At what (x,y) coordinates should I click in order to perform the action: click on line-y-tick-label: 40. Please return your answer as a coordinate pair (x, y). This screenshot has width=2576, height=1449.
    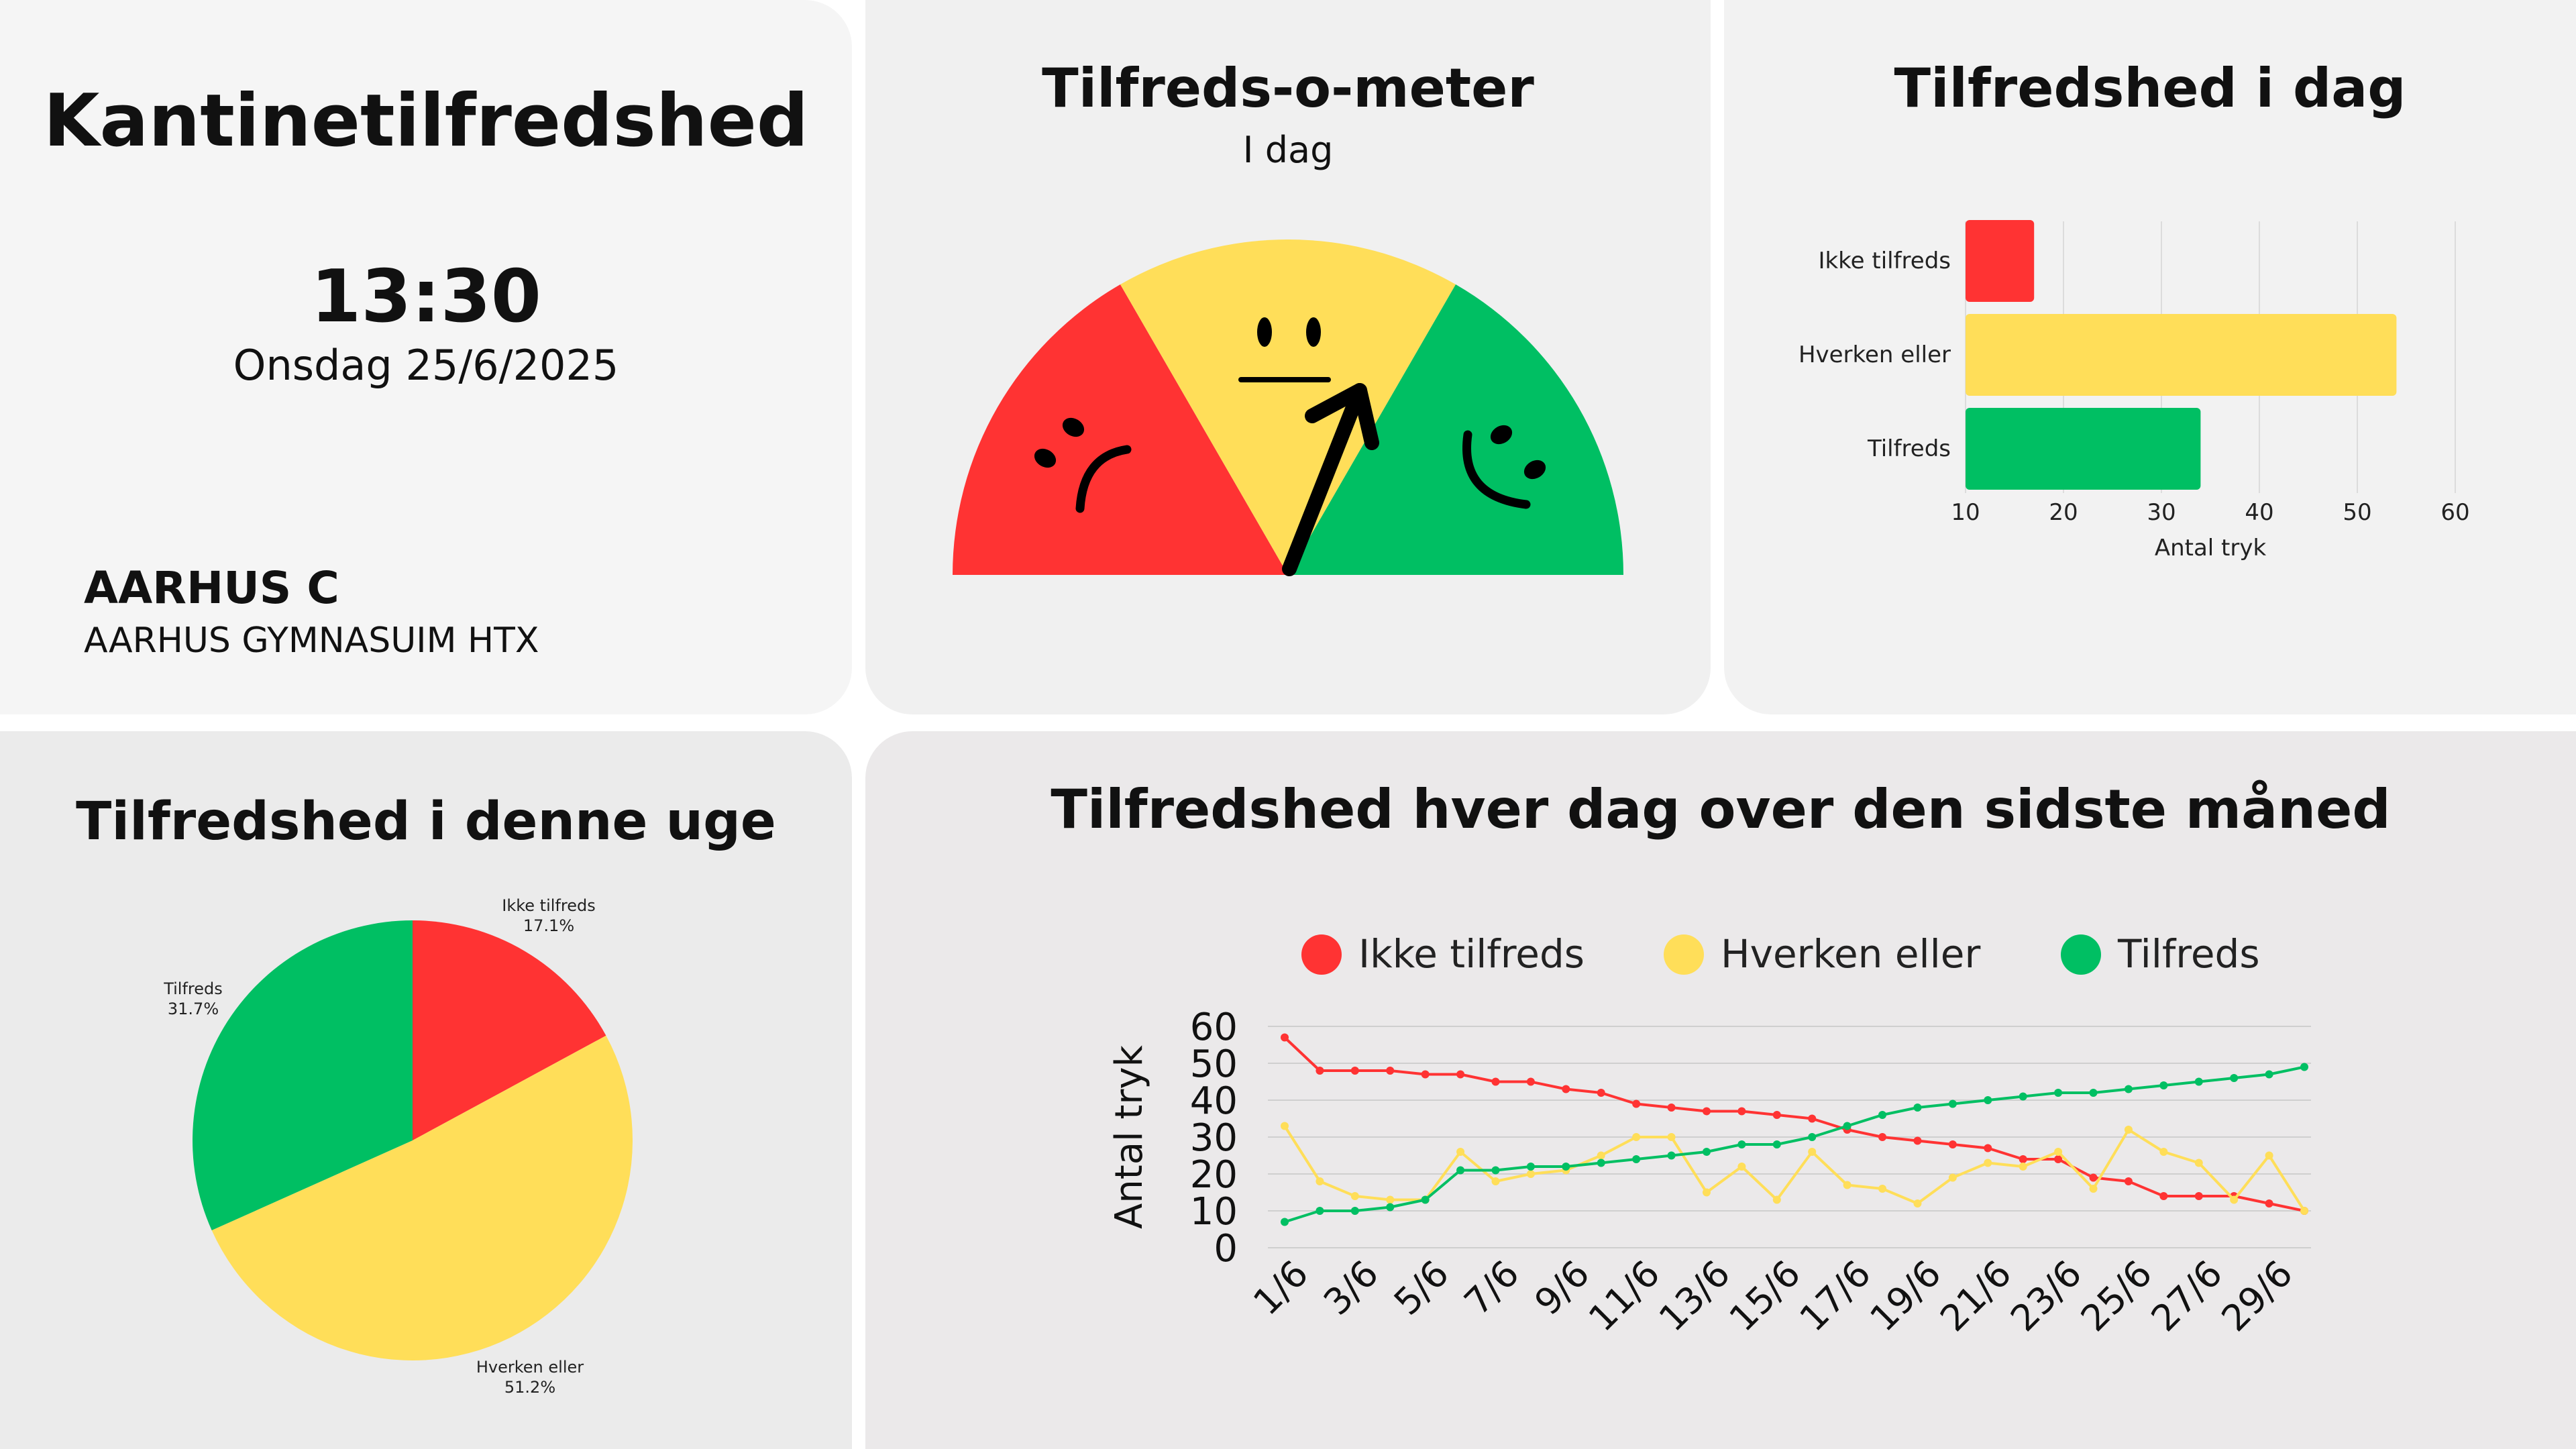
    Looking at the image, I should click on (1214, 1101).